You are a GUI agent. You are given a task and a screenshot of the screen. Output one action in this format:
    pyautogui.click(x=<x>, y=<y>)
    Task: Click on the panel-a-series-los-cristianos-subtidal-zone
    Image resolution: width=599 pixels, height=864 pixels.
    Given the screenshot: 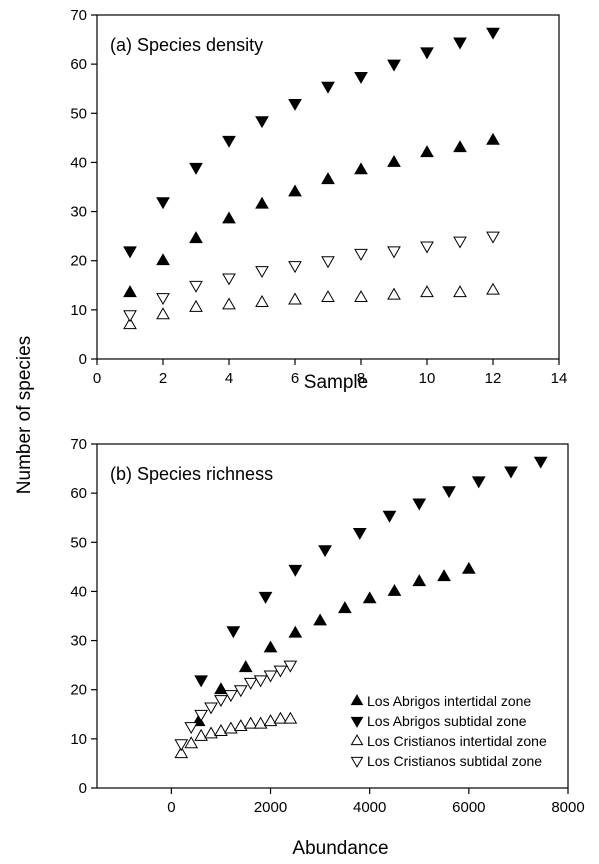 What is the action you would take?
    pyautogui.click(x=311, y=277)
    